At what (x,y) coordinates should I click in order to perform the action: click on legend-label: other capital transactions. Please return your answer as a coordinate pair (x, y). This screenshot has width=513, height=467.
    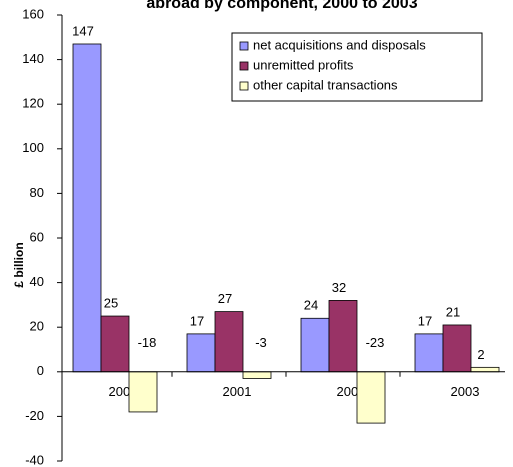
    Looking at the image, I should click on (325, 84).